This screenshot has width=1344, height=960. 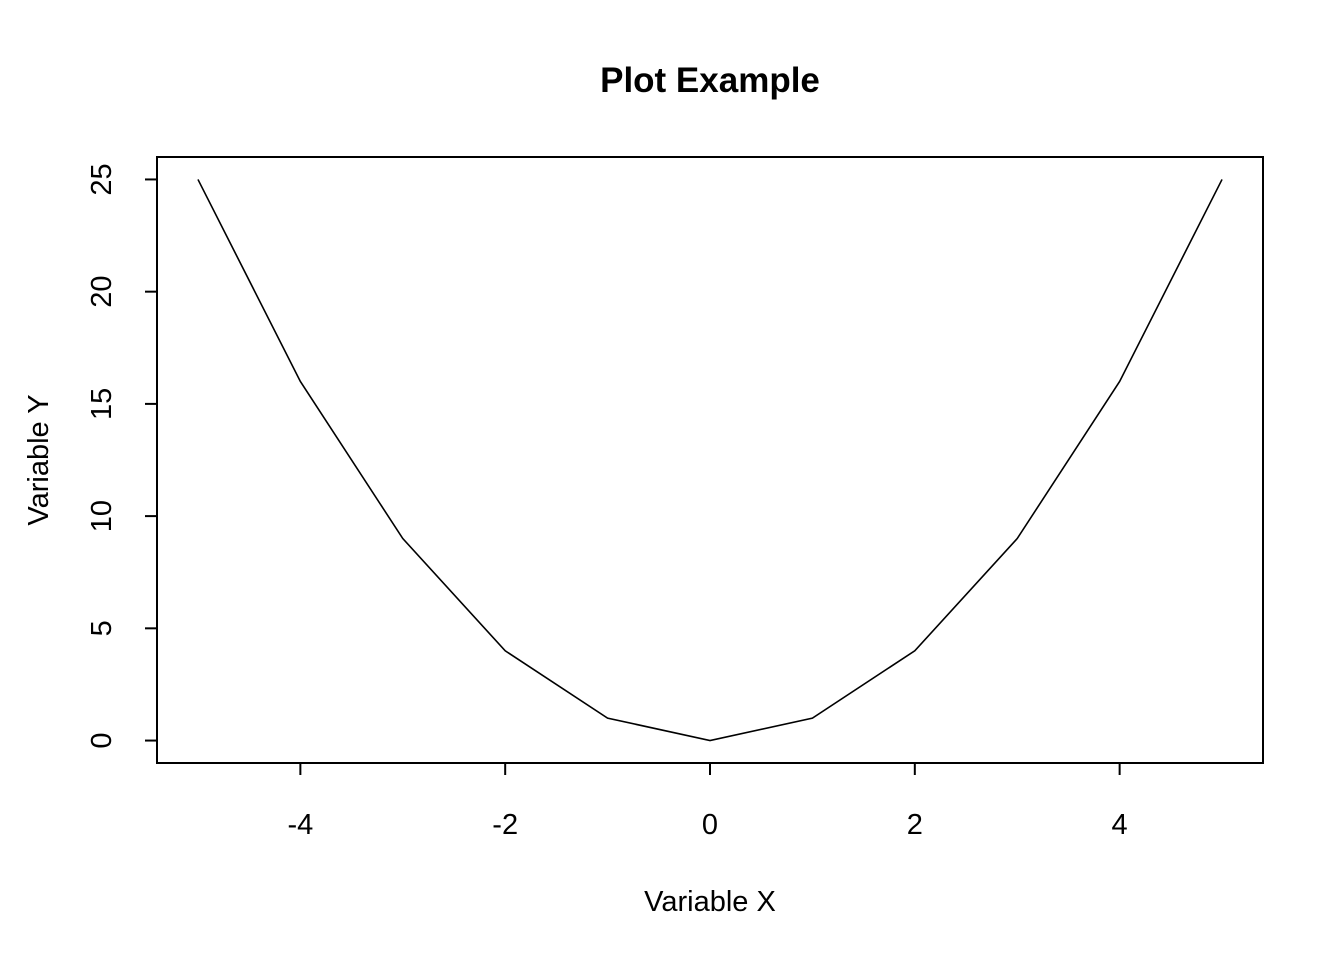 I want to click on x-tick-label: -4, so click(x=300, y=825).